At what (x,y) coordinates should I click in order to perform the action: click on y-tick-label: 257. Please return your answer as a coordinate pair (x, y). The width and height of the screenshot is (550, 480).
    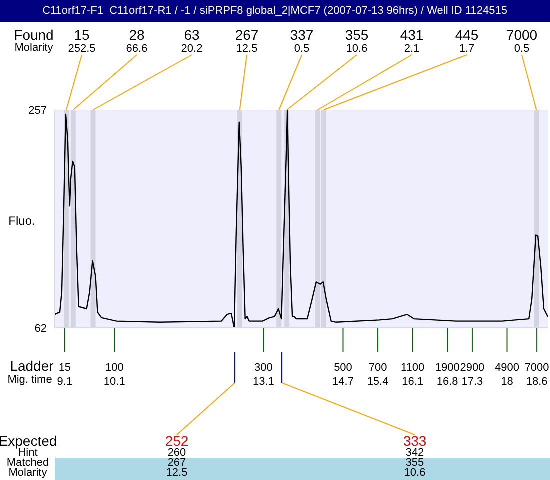
    Looking at the image, I should click on (37, 110).